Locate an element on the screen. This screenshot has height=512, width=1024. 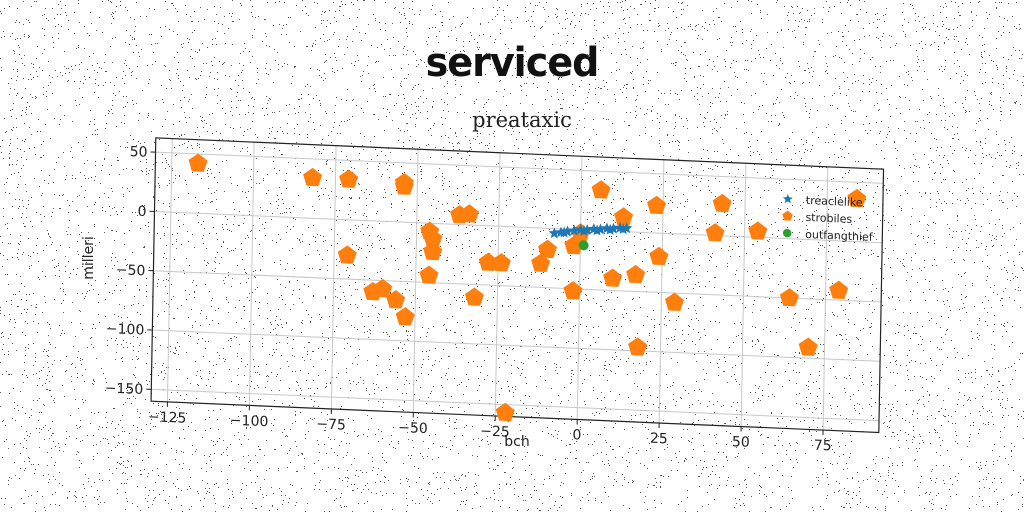
x-tick-label: 75 is located at coordinates (823, 446).